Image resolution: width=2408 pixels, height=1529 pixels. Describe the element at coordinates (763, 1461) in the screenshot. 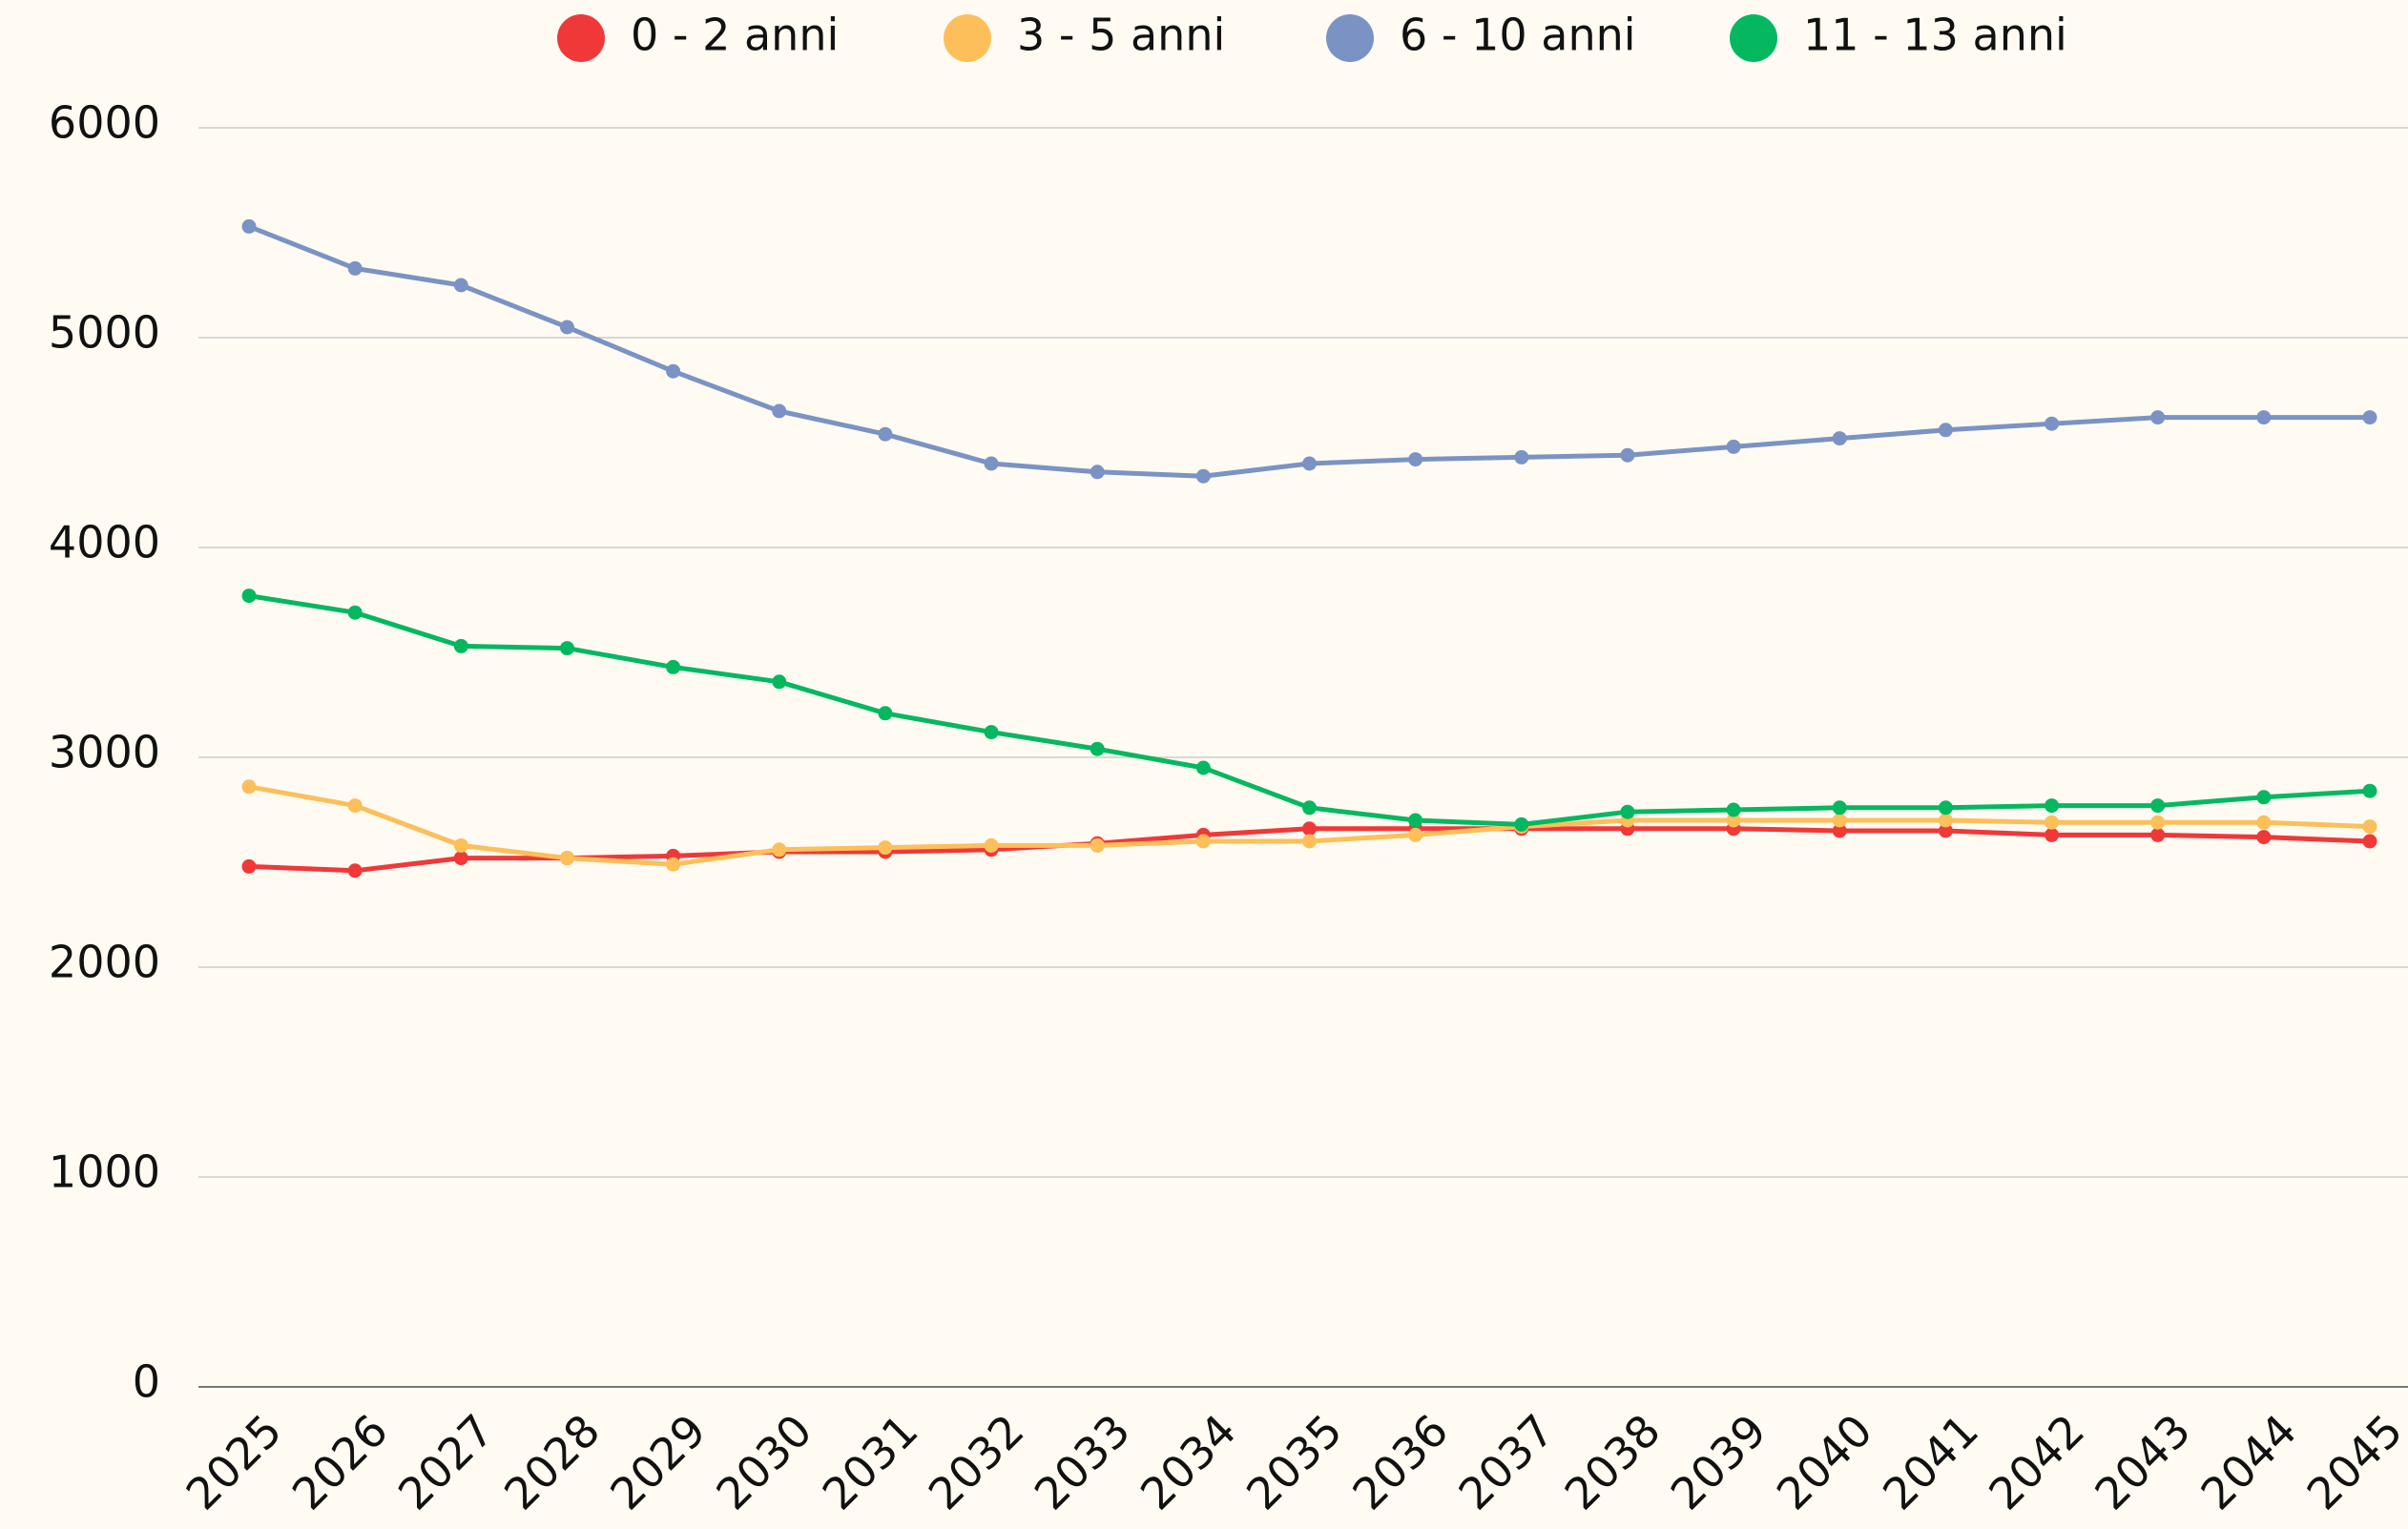

I see `x-tick-label: 2030` at that location.